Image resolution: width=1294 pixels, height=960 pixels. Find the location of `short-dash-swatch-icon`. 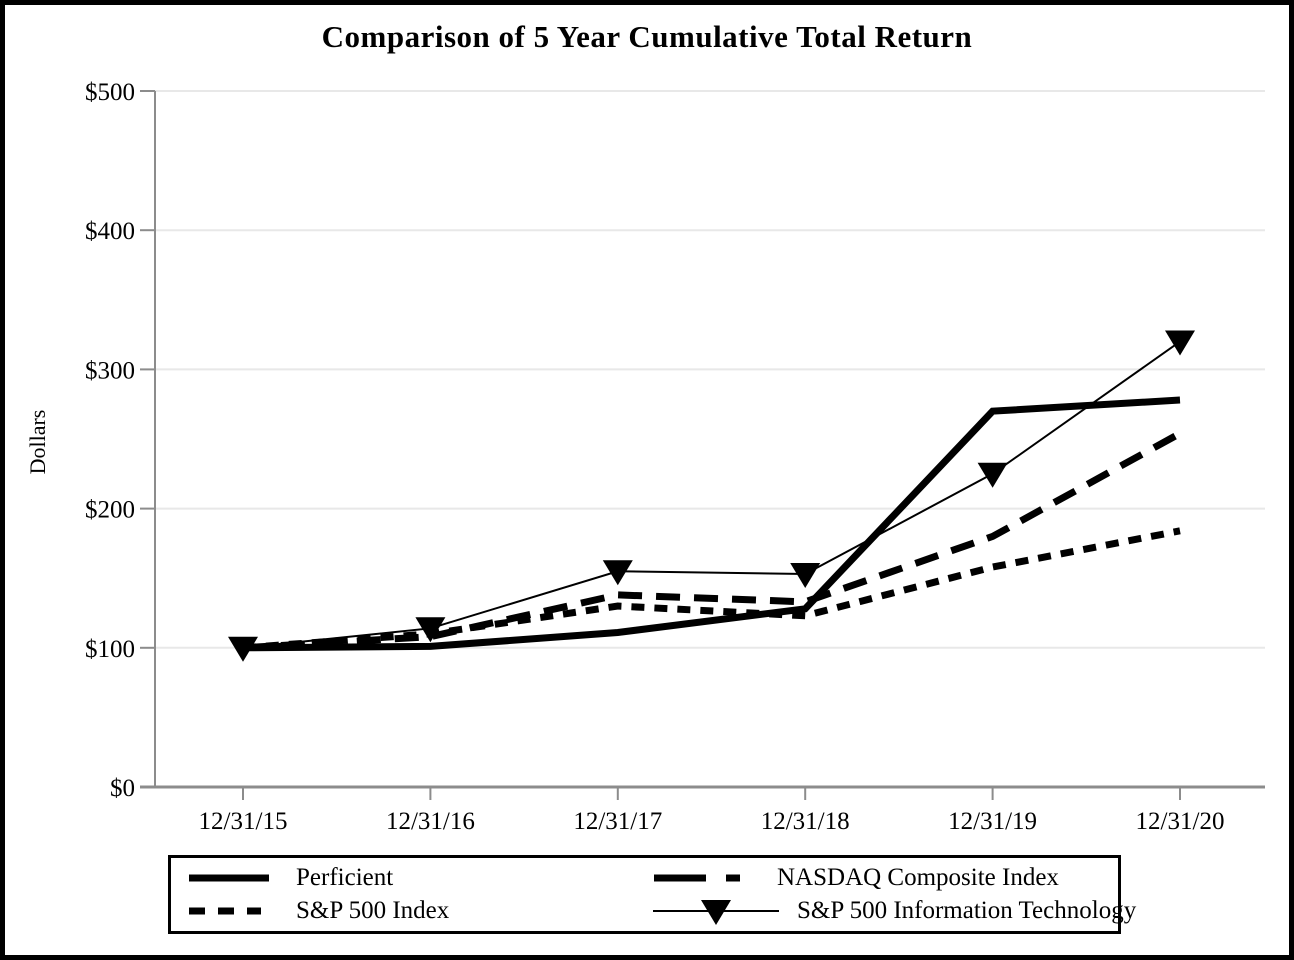

short-dash-swatch-icon is located at coordinates (225, 911).